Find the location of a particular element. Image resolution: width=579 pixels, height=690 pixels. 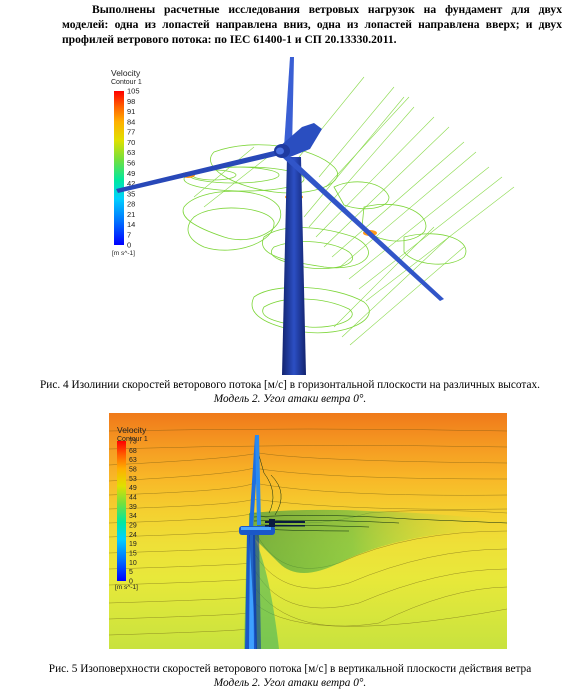

legend-tick-label: 19 is located at coordinates (133, 544).